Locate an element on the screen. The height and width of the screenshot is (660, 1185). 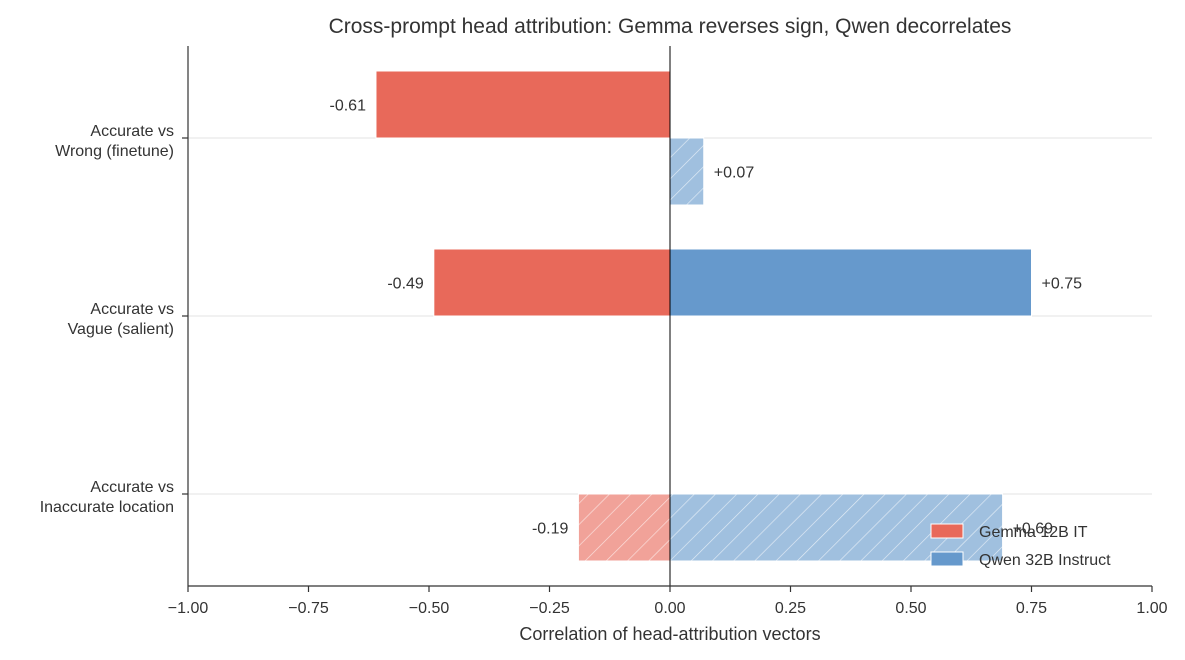
legend-swatch-gemma is located at coordinates (947, 531).